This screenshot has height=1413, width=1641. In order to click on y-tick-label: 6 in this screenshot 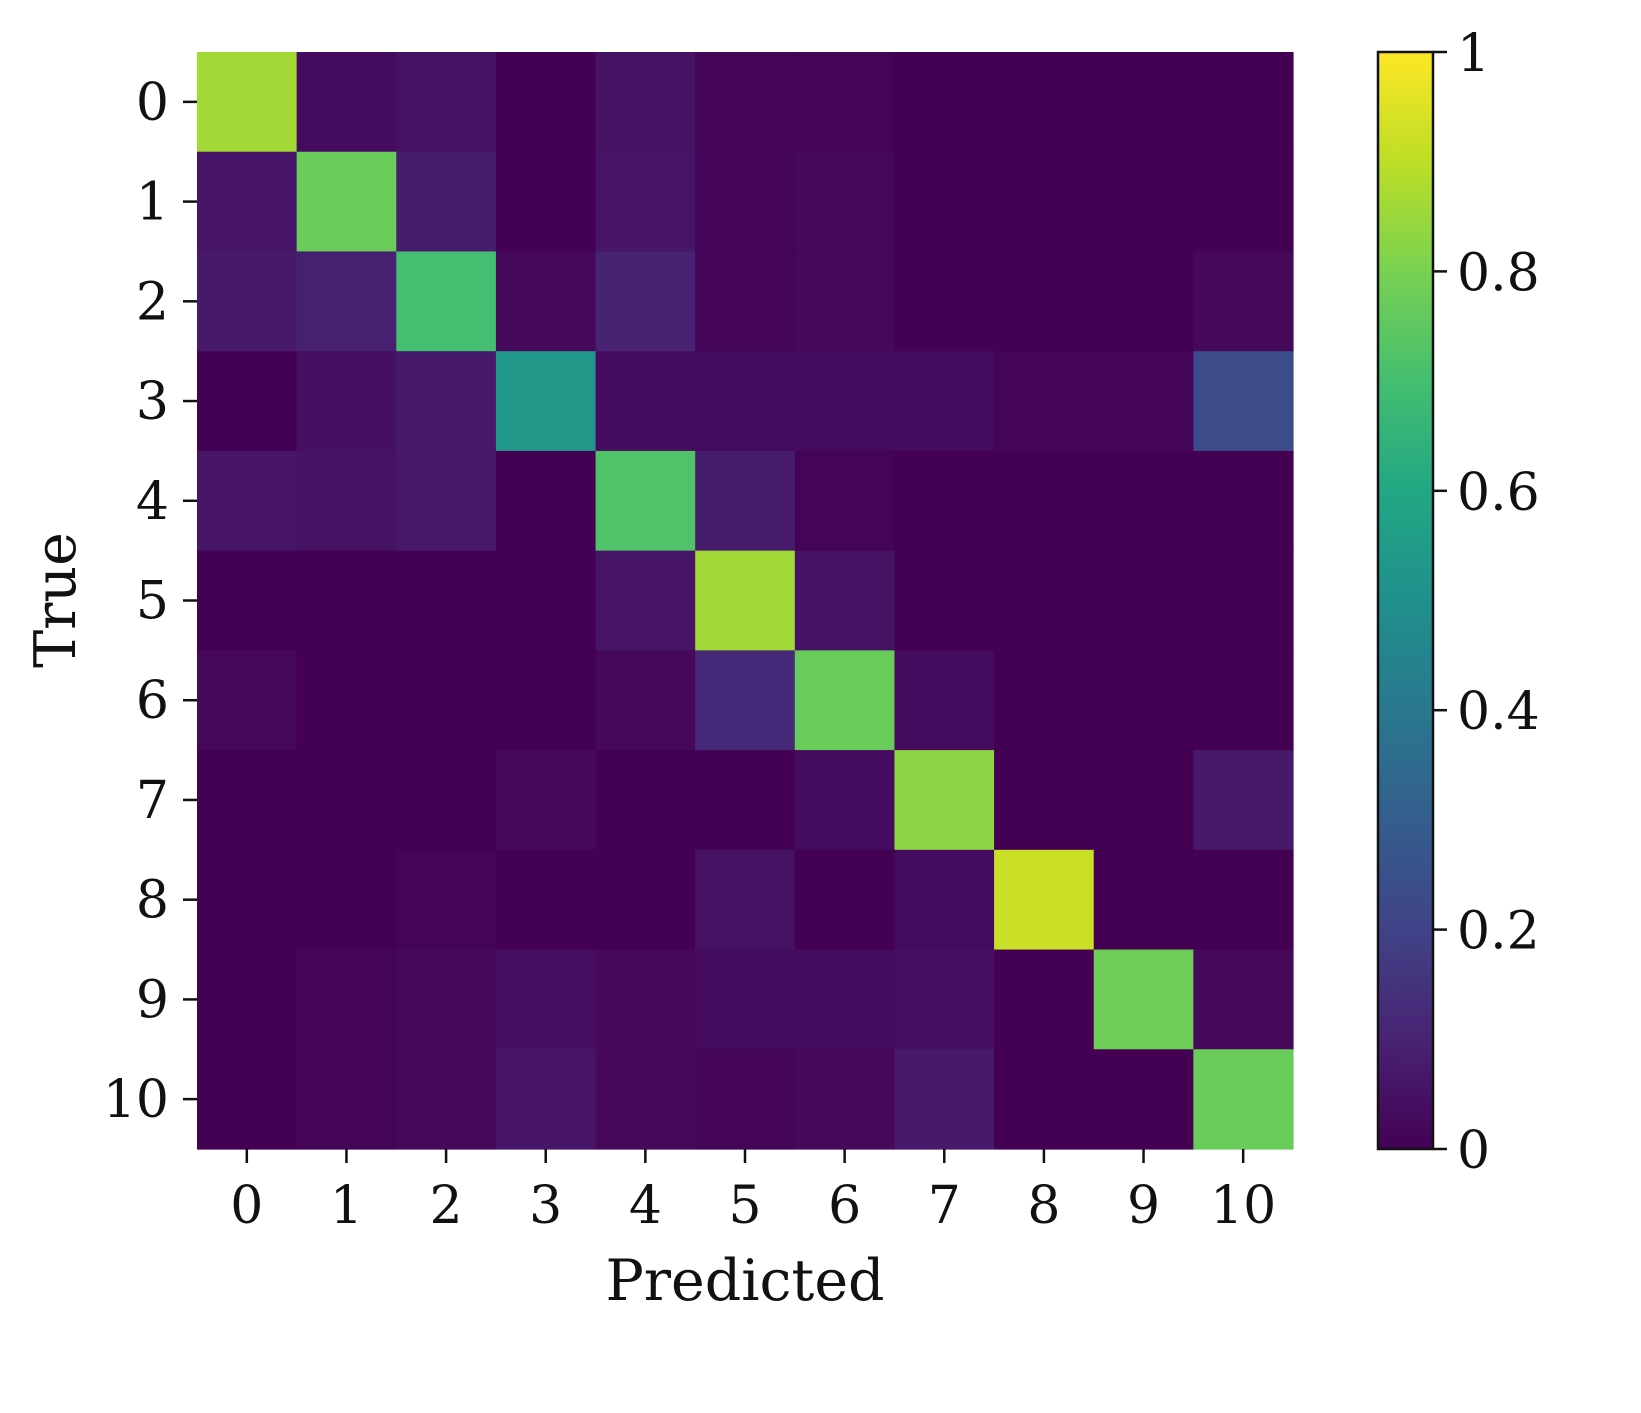, I will do `click(152, 701)`.